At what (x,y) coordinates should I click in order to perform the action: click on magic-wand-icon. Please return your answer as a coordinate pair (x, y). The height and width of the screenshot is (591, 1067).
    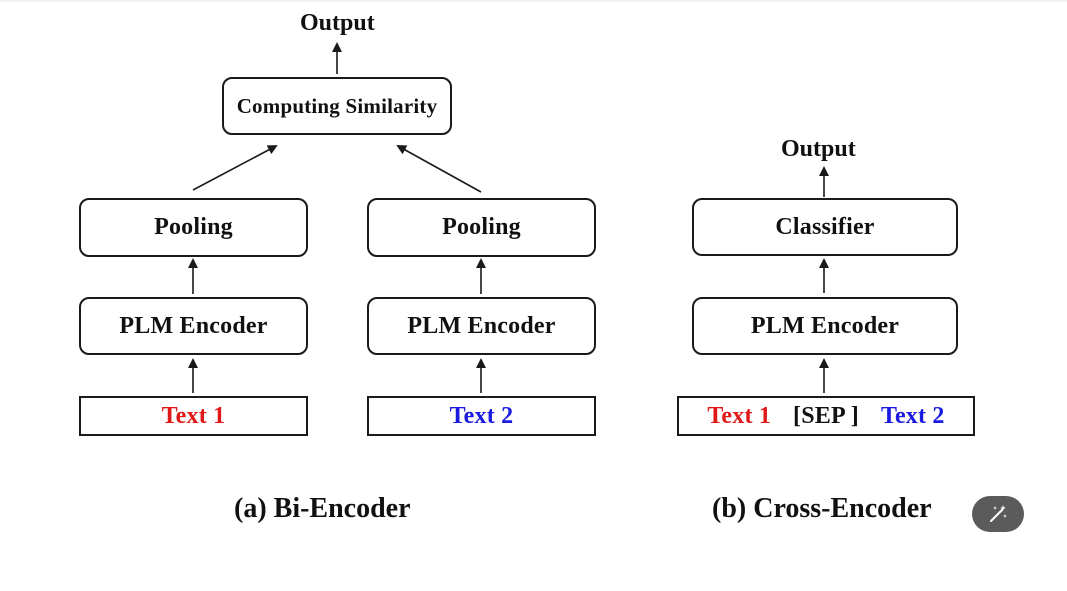
    Looking at the image, I should click on (998, 513).